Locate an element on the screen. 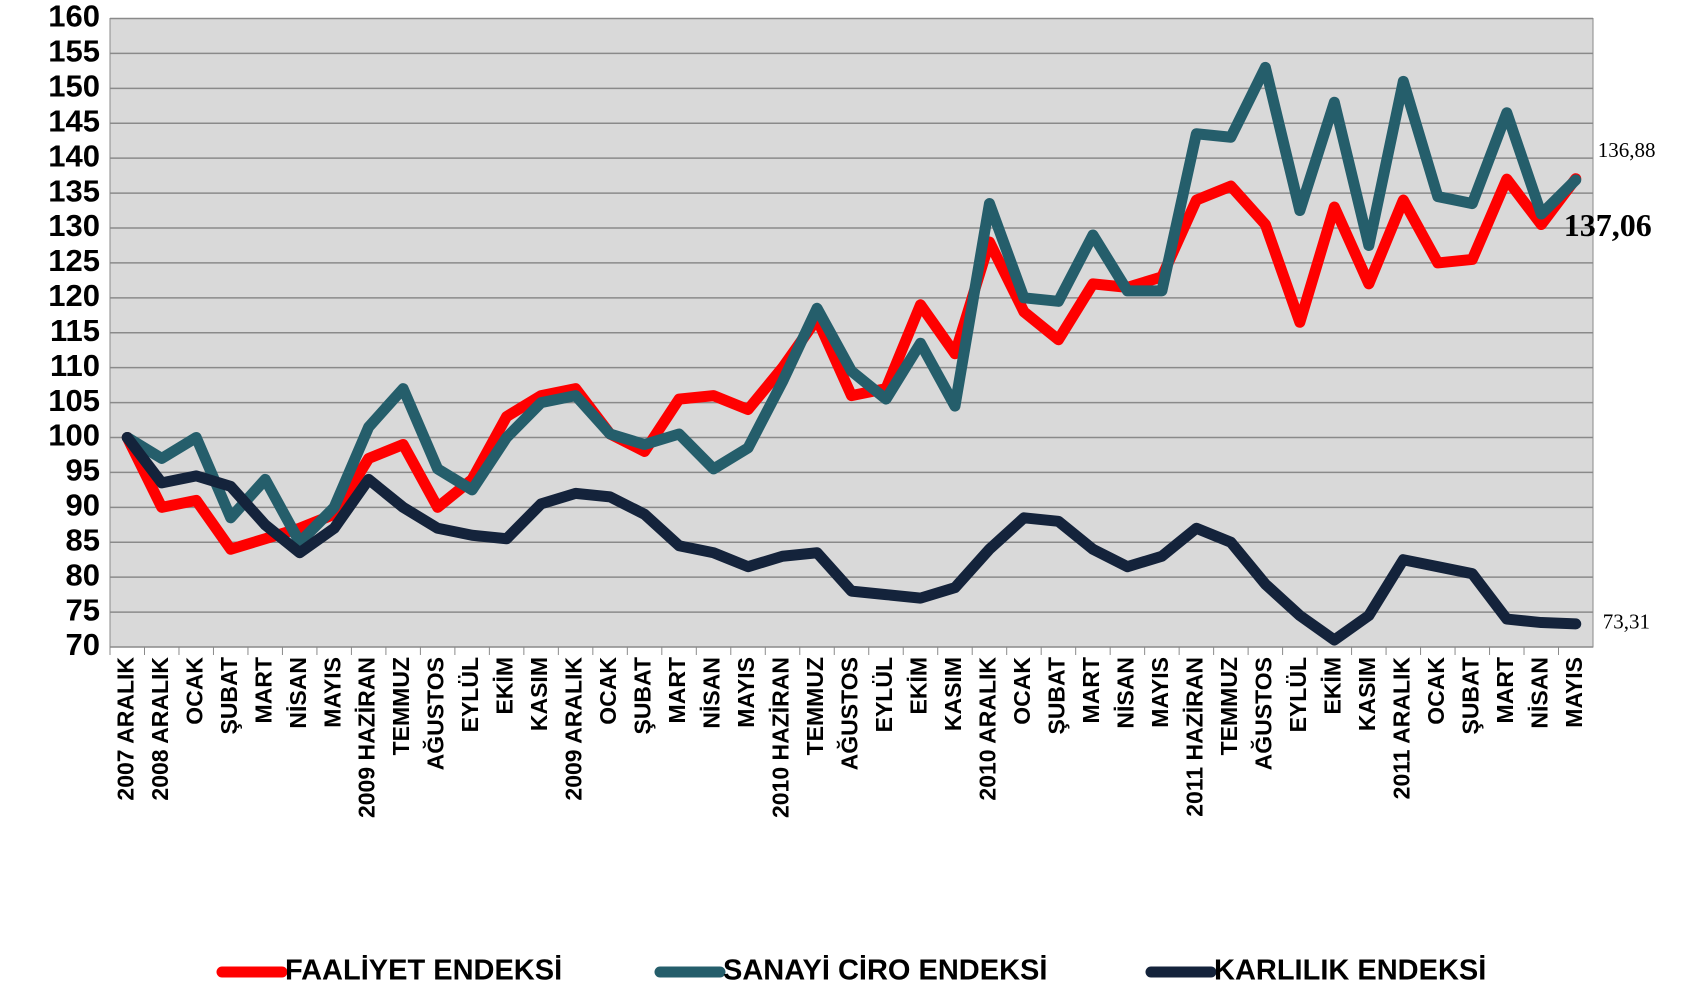  x-tick-label: 2009 HAZİRAN is located at coordinates (367, 737).